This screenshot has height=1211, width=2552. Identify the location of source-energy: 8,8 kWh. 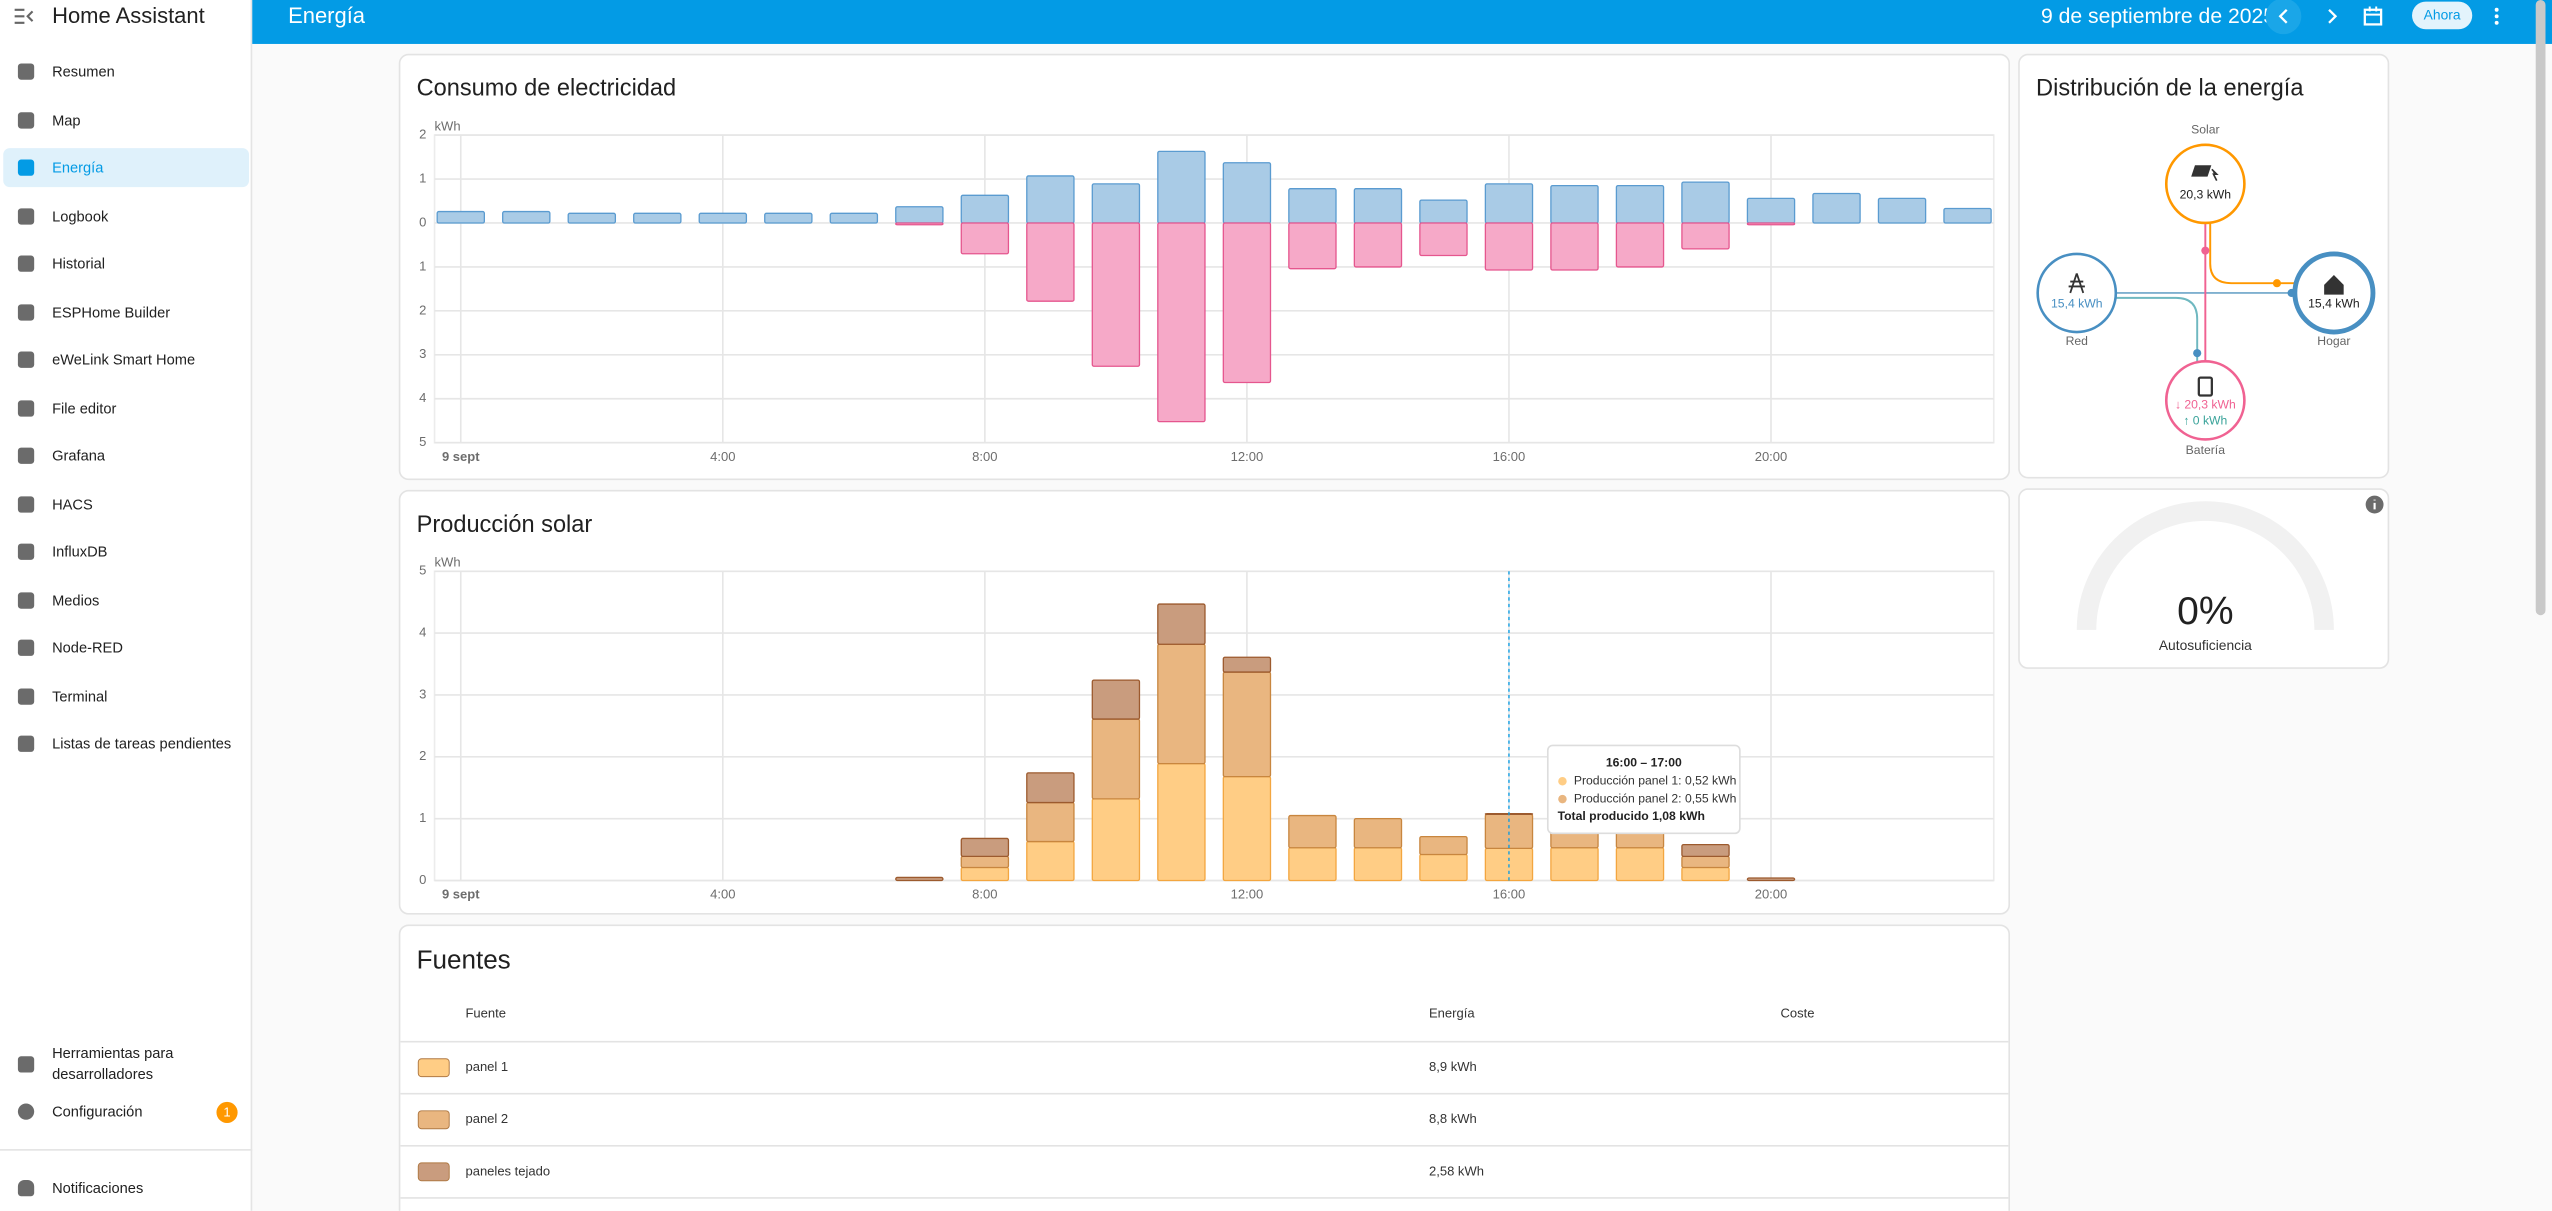
(1453, 1118).